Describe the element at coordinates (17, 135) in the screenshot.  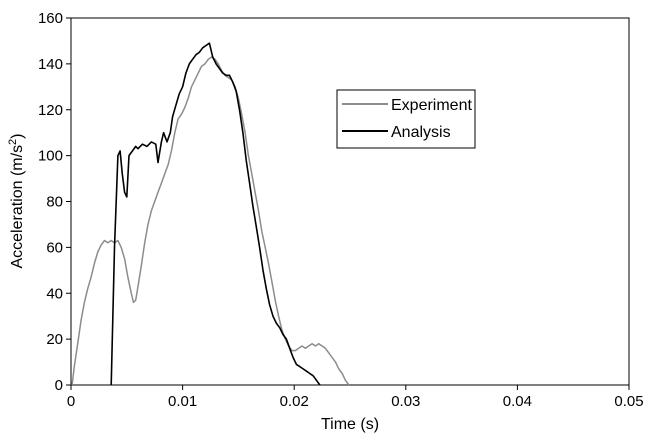
I see `y-axis-title-close: )` at that location.